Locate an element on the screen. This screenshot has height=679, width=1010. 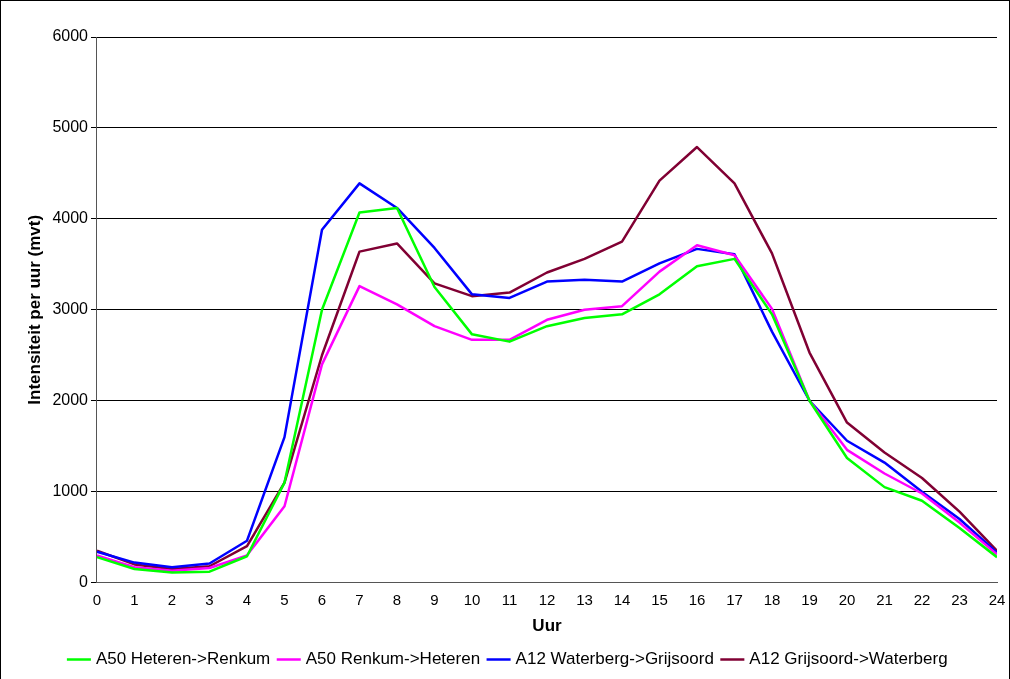
legend-label: A12 Grijsoord->Waterberg is located at coordinates (848, 659).